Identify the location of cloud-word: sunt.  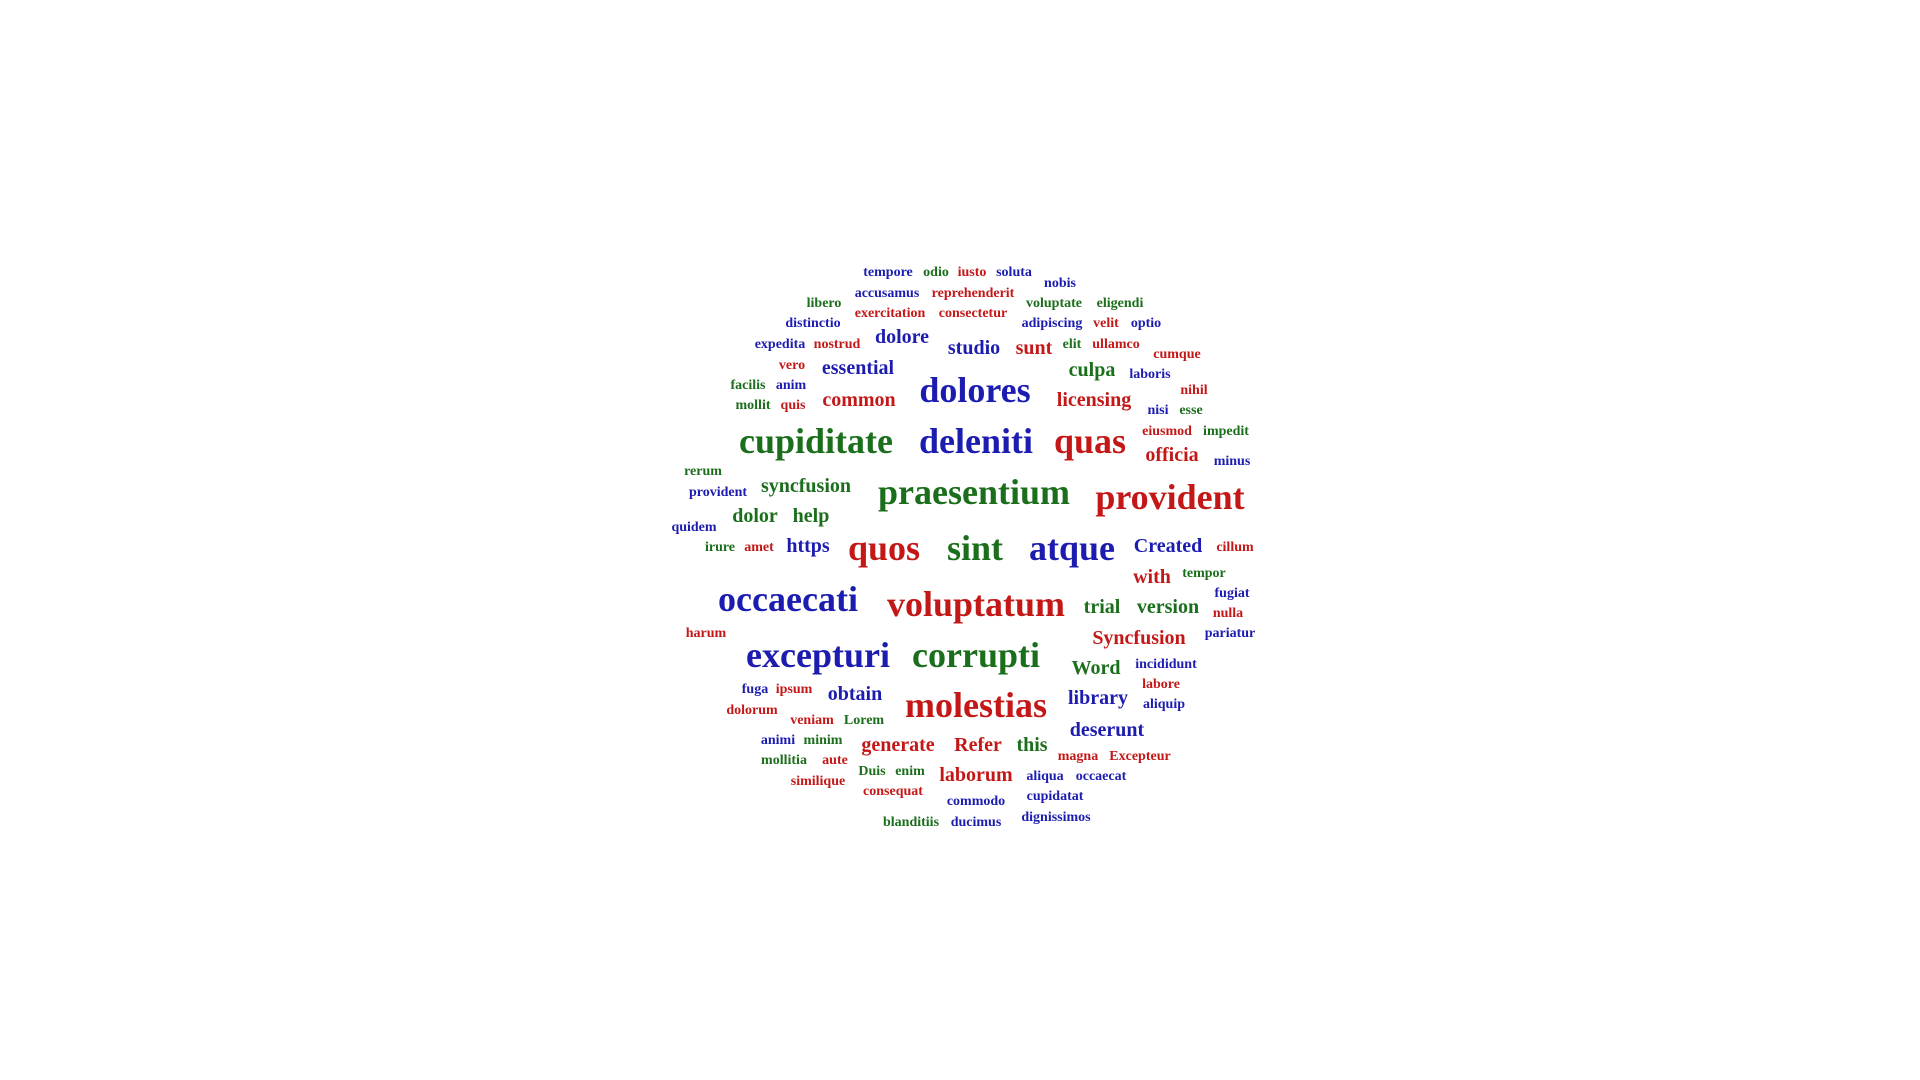
(1034, 348).